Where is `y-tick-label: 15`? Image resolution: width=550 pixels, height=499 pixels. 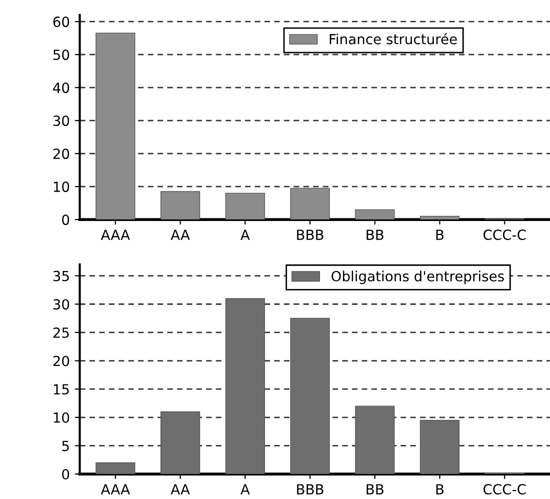 y-tick-label: 15 is located at coordinates (61, 389).